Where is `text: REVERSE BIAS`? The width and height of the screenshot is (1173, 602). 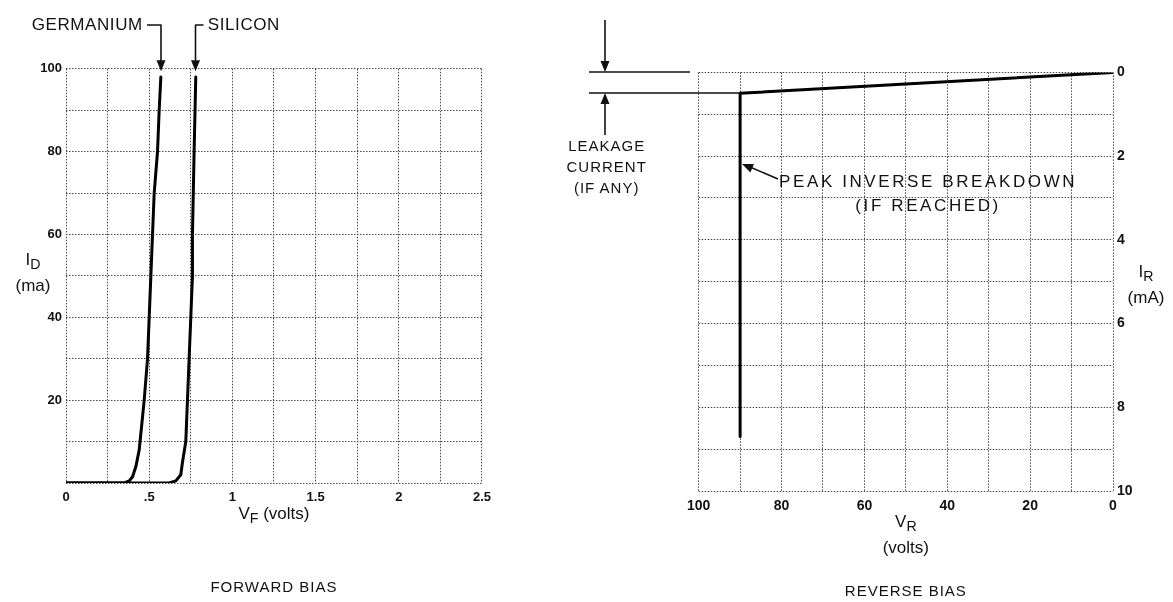
text: REVERSE BIAS is located at coordinates (905, 590).